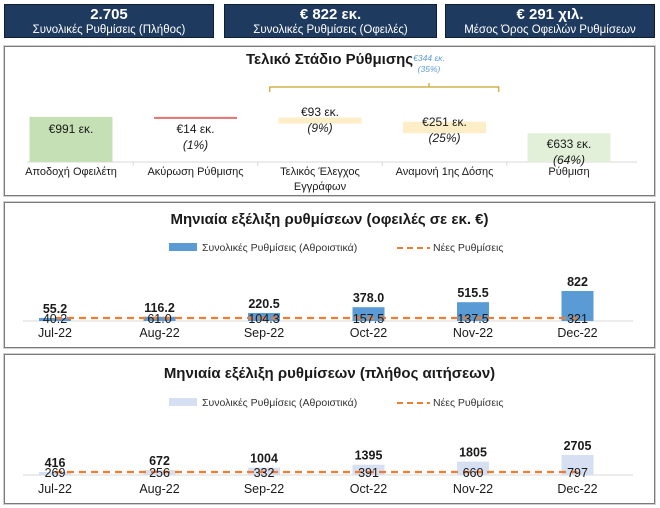  I want to click on line-value-label: 40.2, so click(55, 319).